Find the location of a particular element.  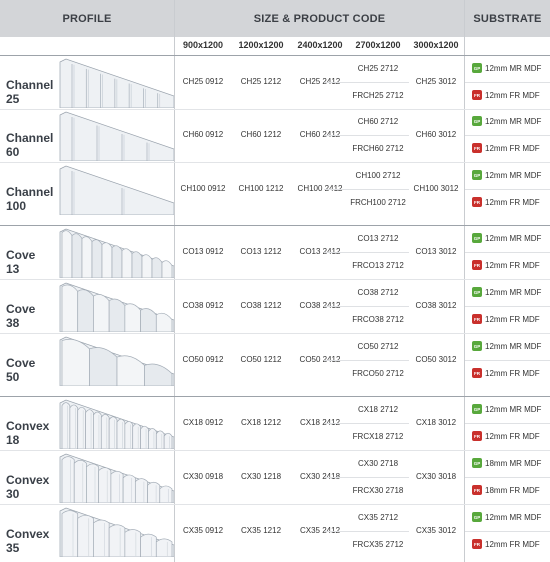

profile-size-line: 100 is located at coordinates (16, 206).